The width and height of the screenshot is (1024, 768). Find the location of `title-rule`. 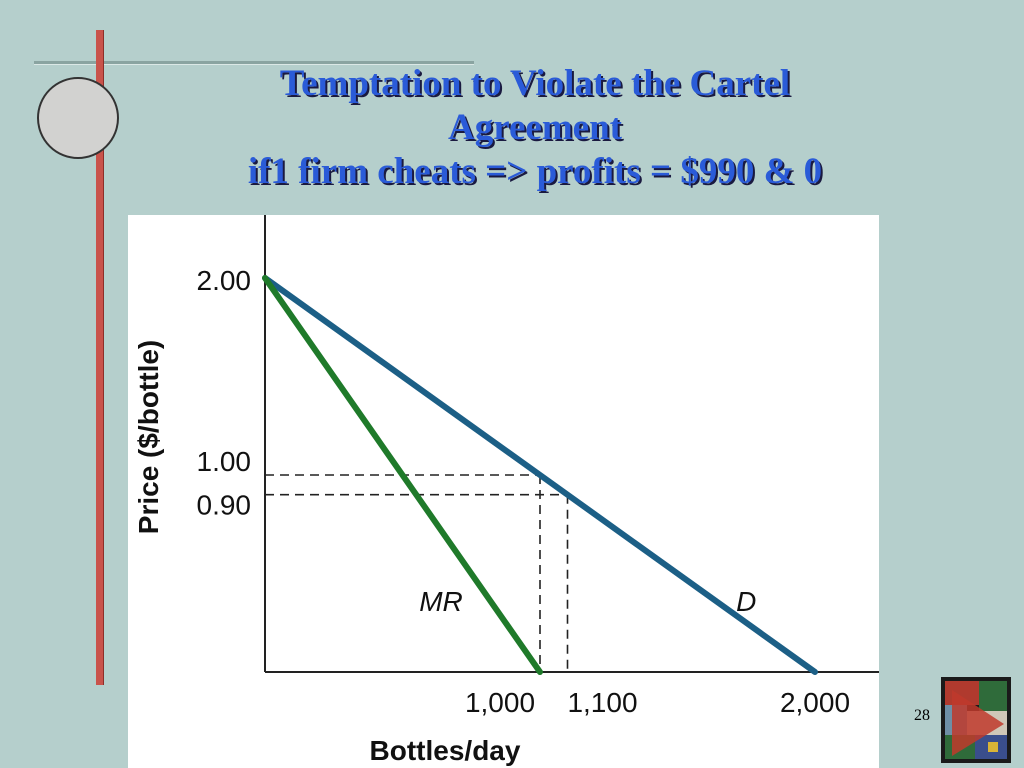

title-rule is located at coordinates (254, 62).